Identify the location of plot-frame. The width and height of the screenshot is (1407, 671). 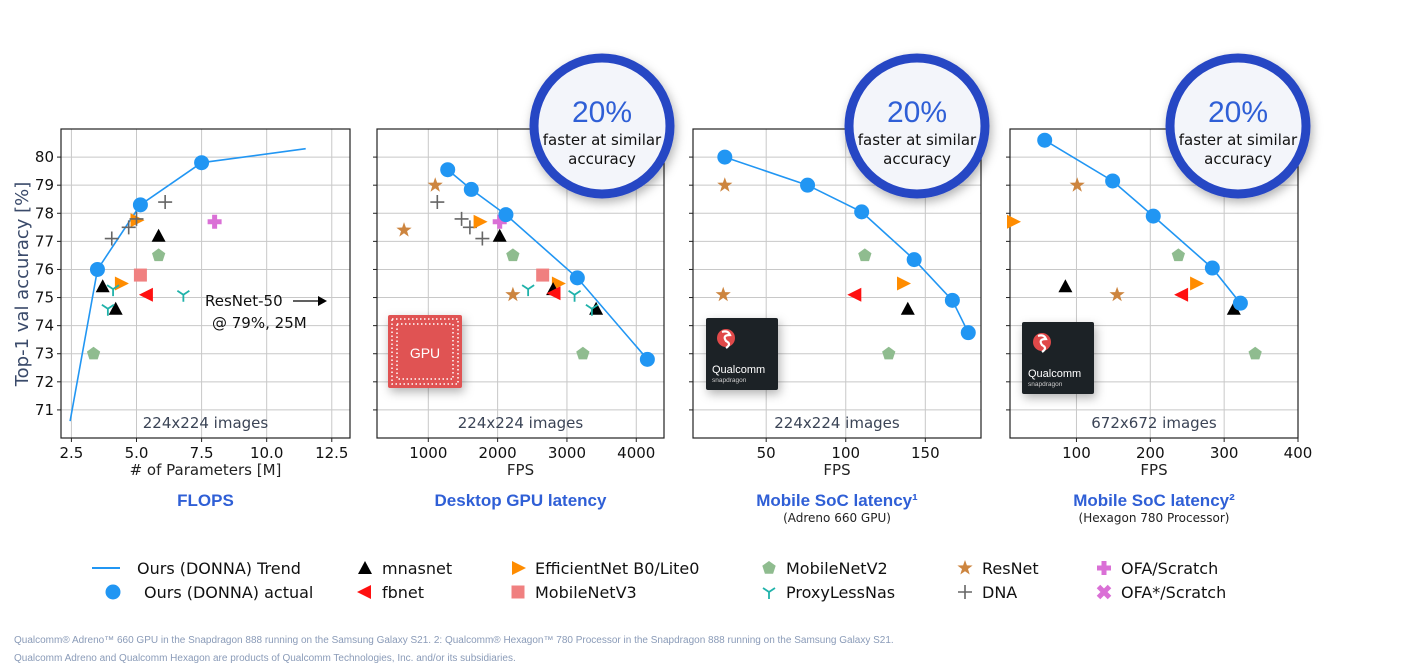
(1154, 283).